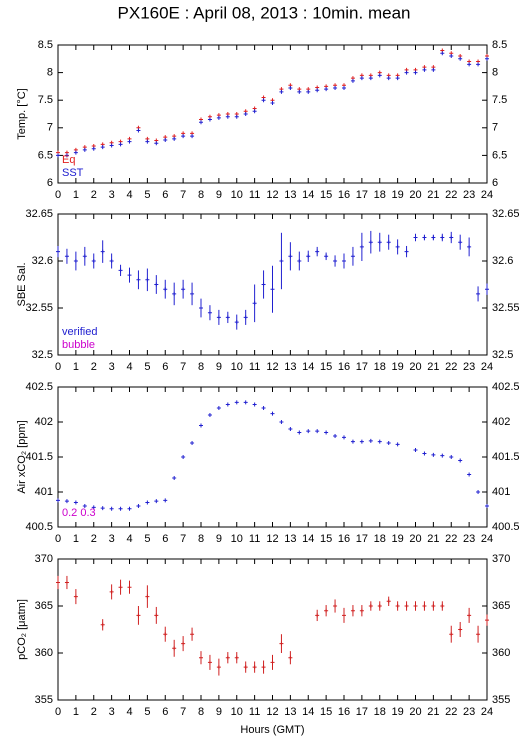 This screenshot has height=739, width=529. I want to click on y-tick-label-right: 401.5, so click(506, 457).